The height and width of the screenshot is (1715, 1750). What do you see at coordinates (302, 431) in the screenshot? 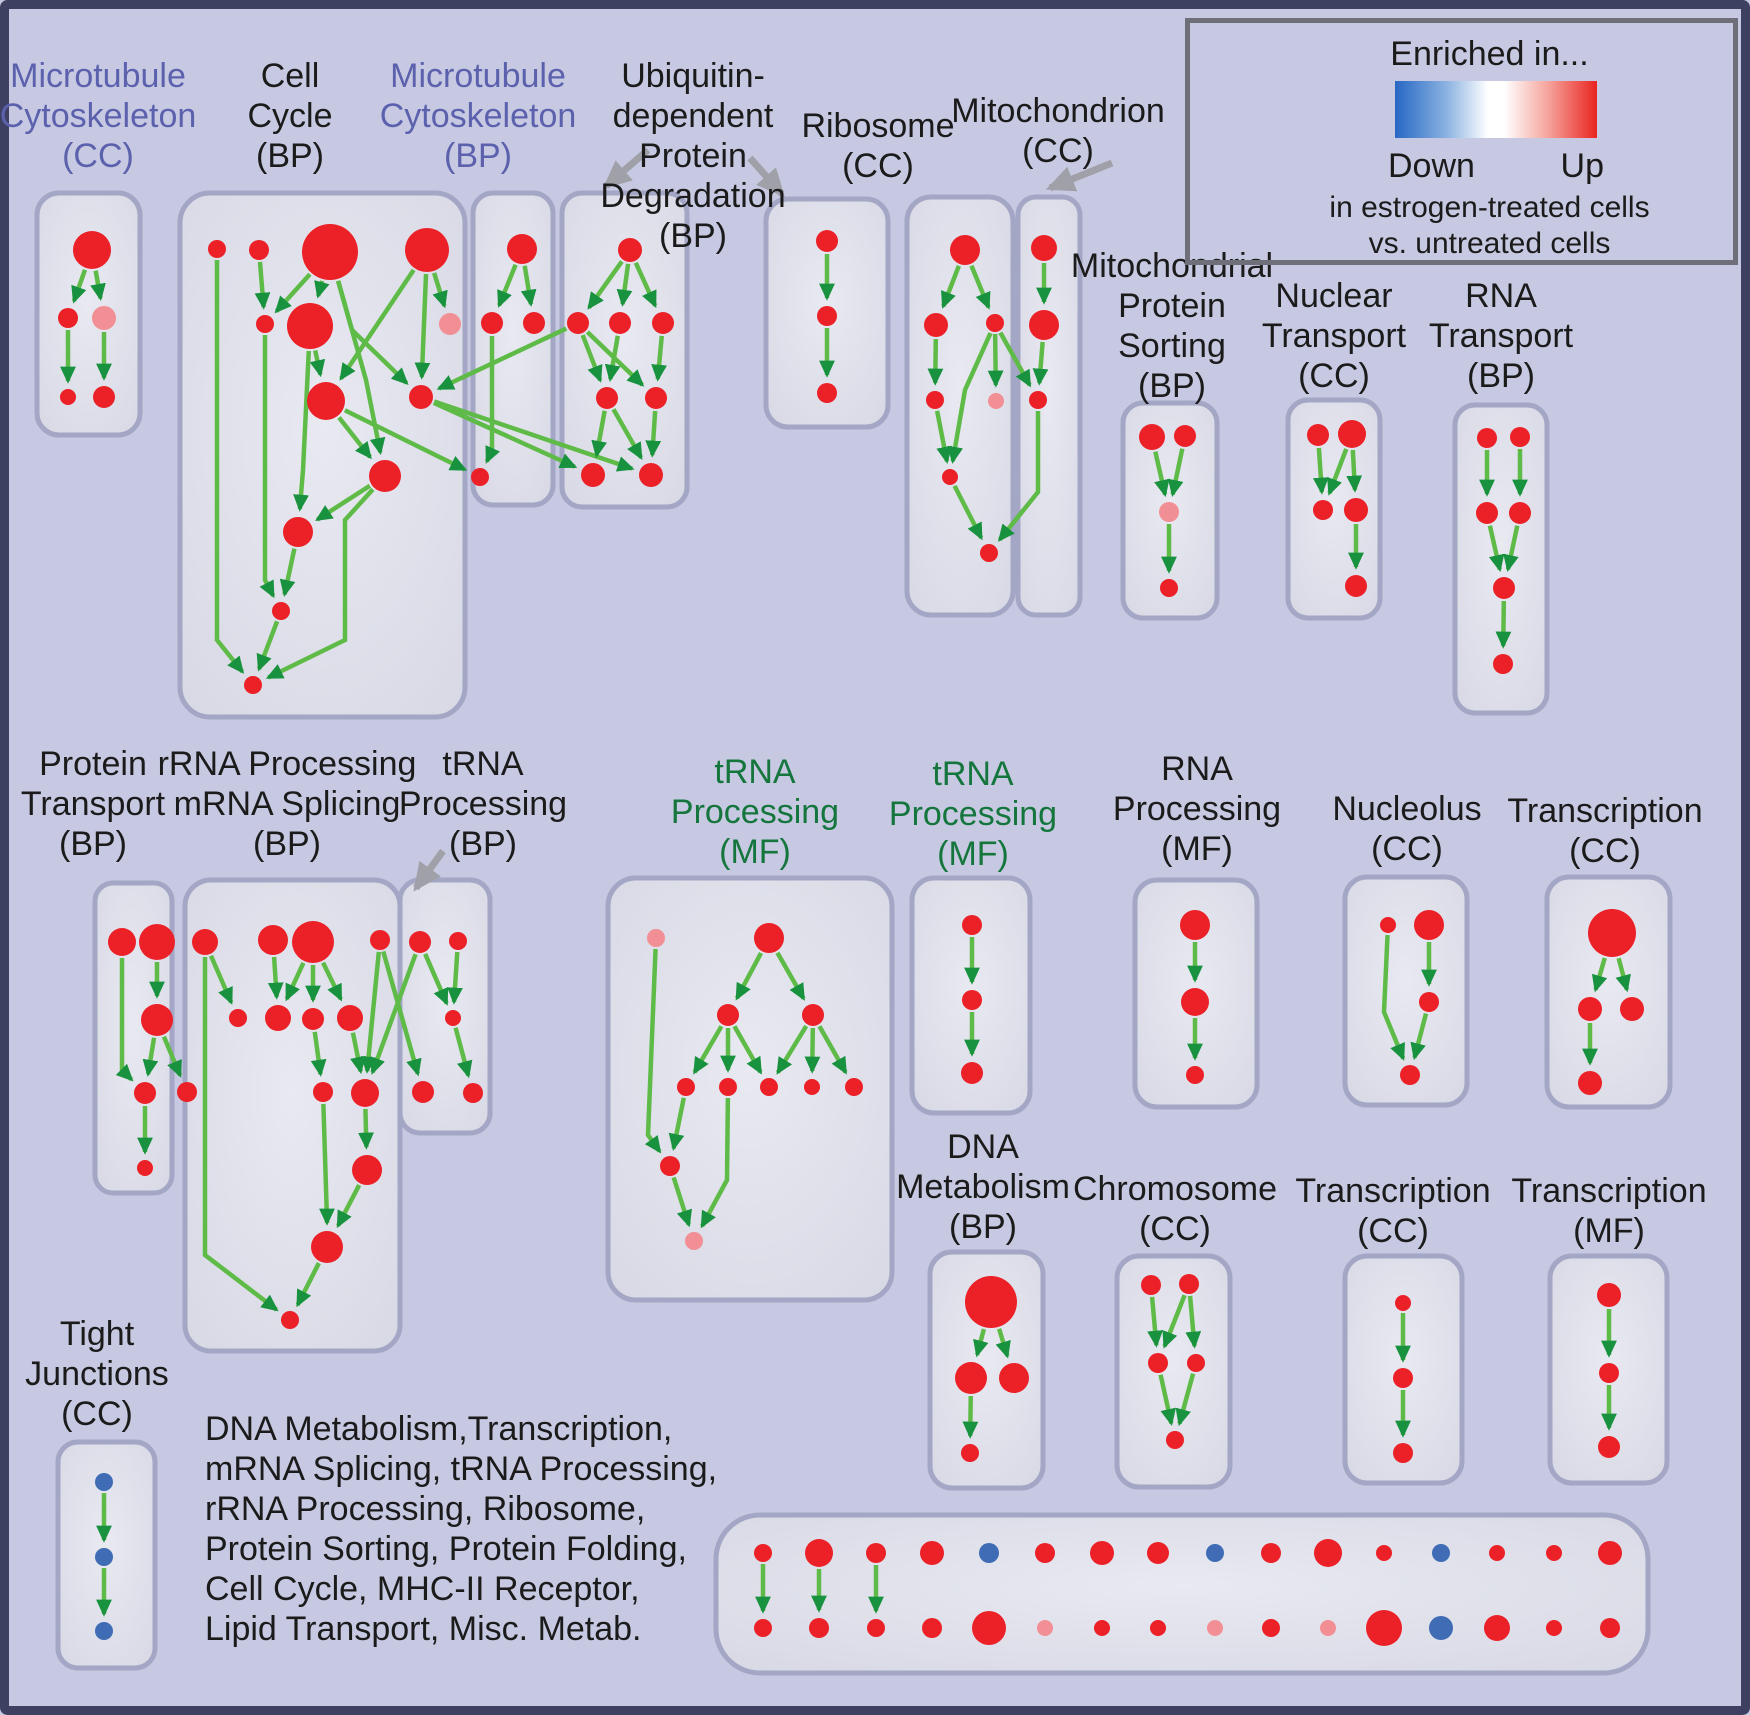
I see `edge-cc_f-cc_l` at bounding box center [302, 431].